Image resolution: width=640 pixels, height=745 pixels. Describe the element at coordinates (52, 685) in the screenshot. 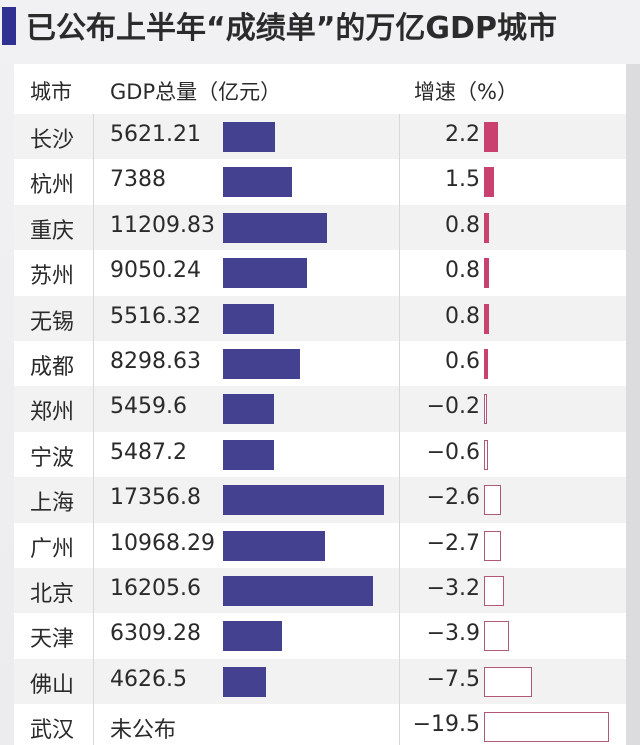

I see `city-name: 佛山` at that location.